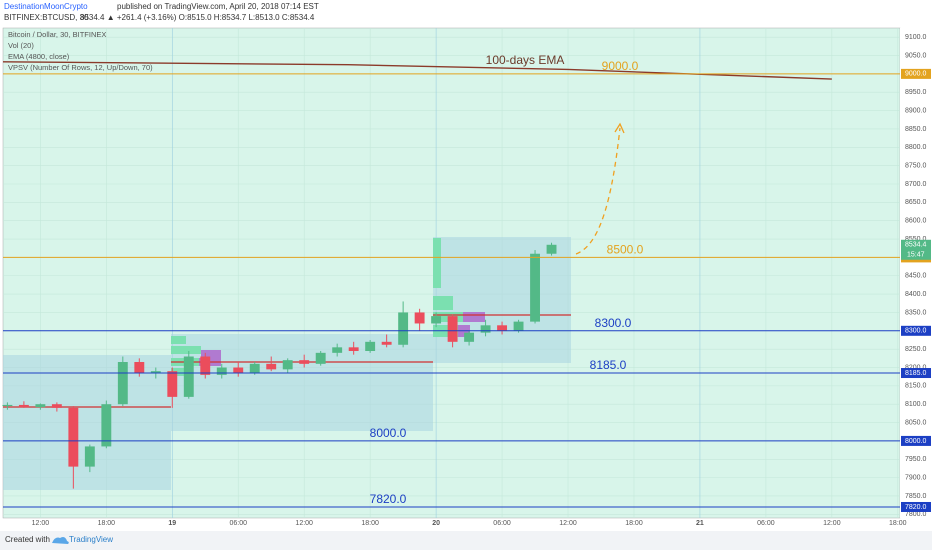 This screenshot has height=550, width=932. I want to click on y-tick-label: 8450.0, so click(916, 276).